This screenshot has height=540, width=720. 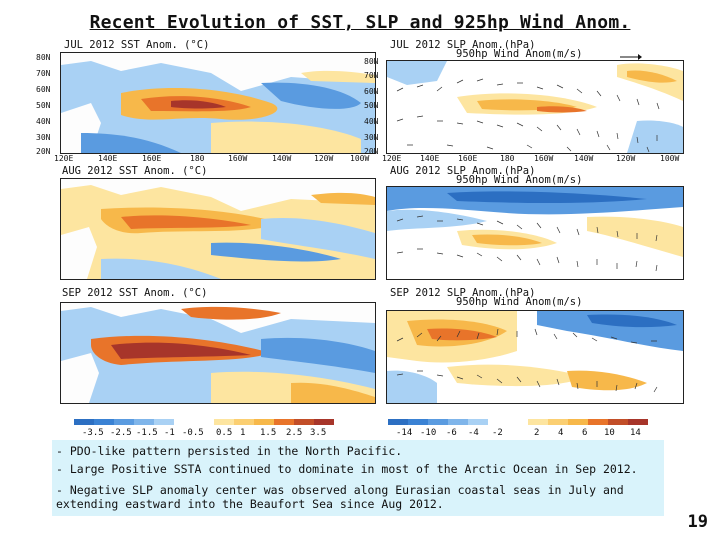 I want to click on colorbar-label: -6, so click(x=451, y=433).